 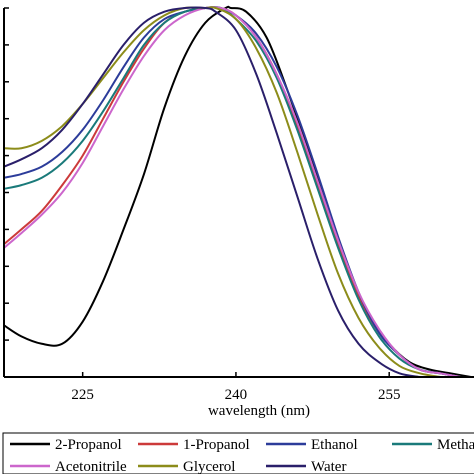 What do you see at coordinates (209, 466) in the screenshot?
I see `legend-label-5: Glycerol` at bounding box center [209, 466].